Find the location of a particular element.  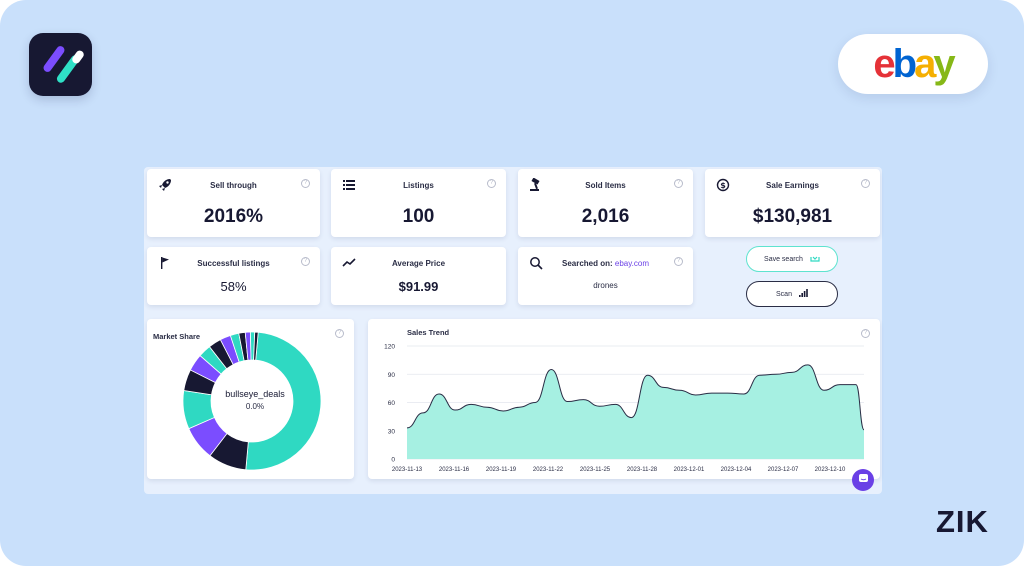

market-share-panel: Market Share ? bullseye_deals 0.0% is located at coordinates (250, 399).